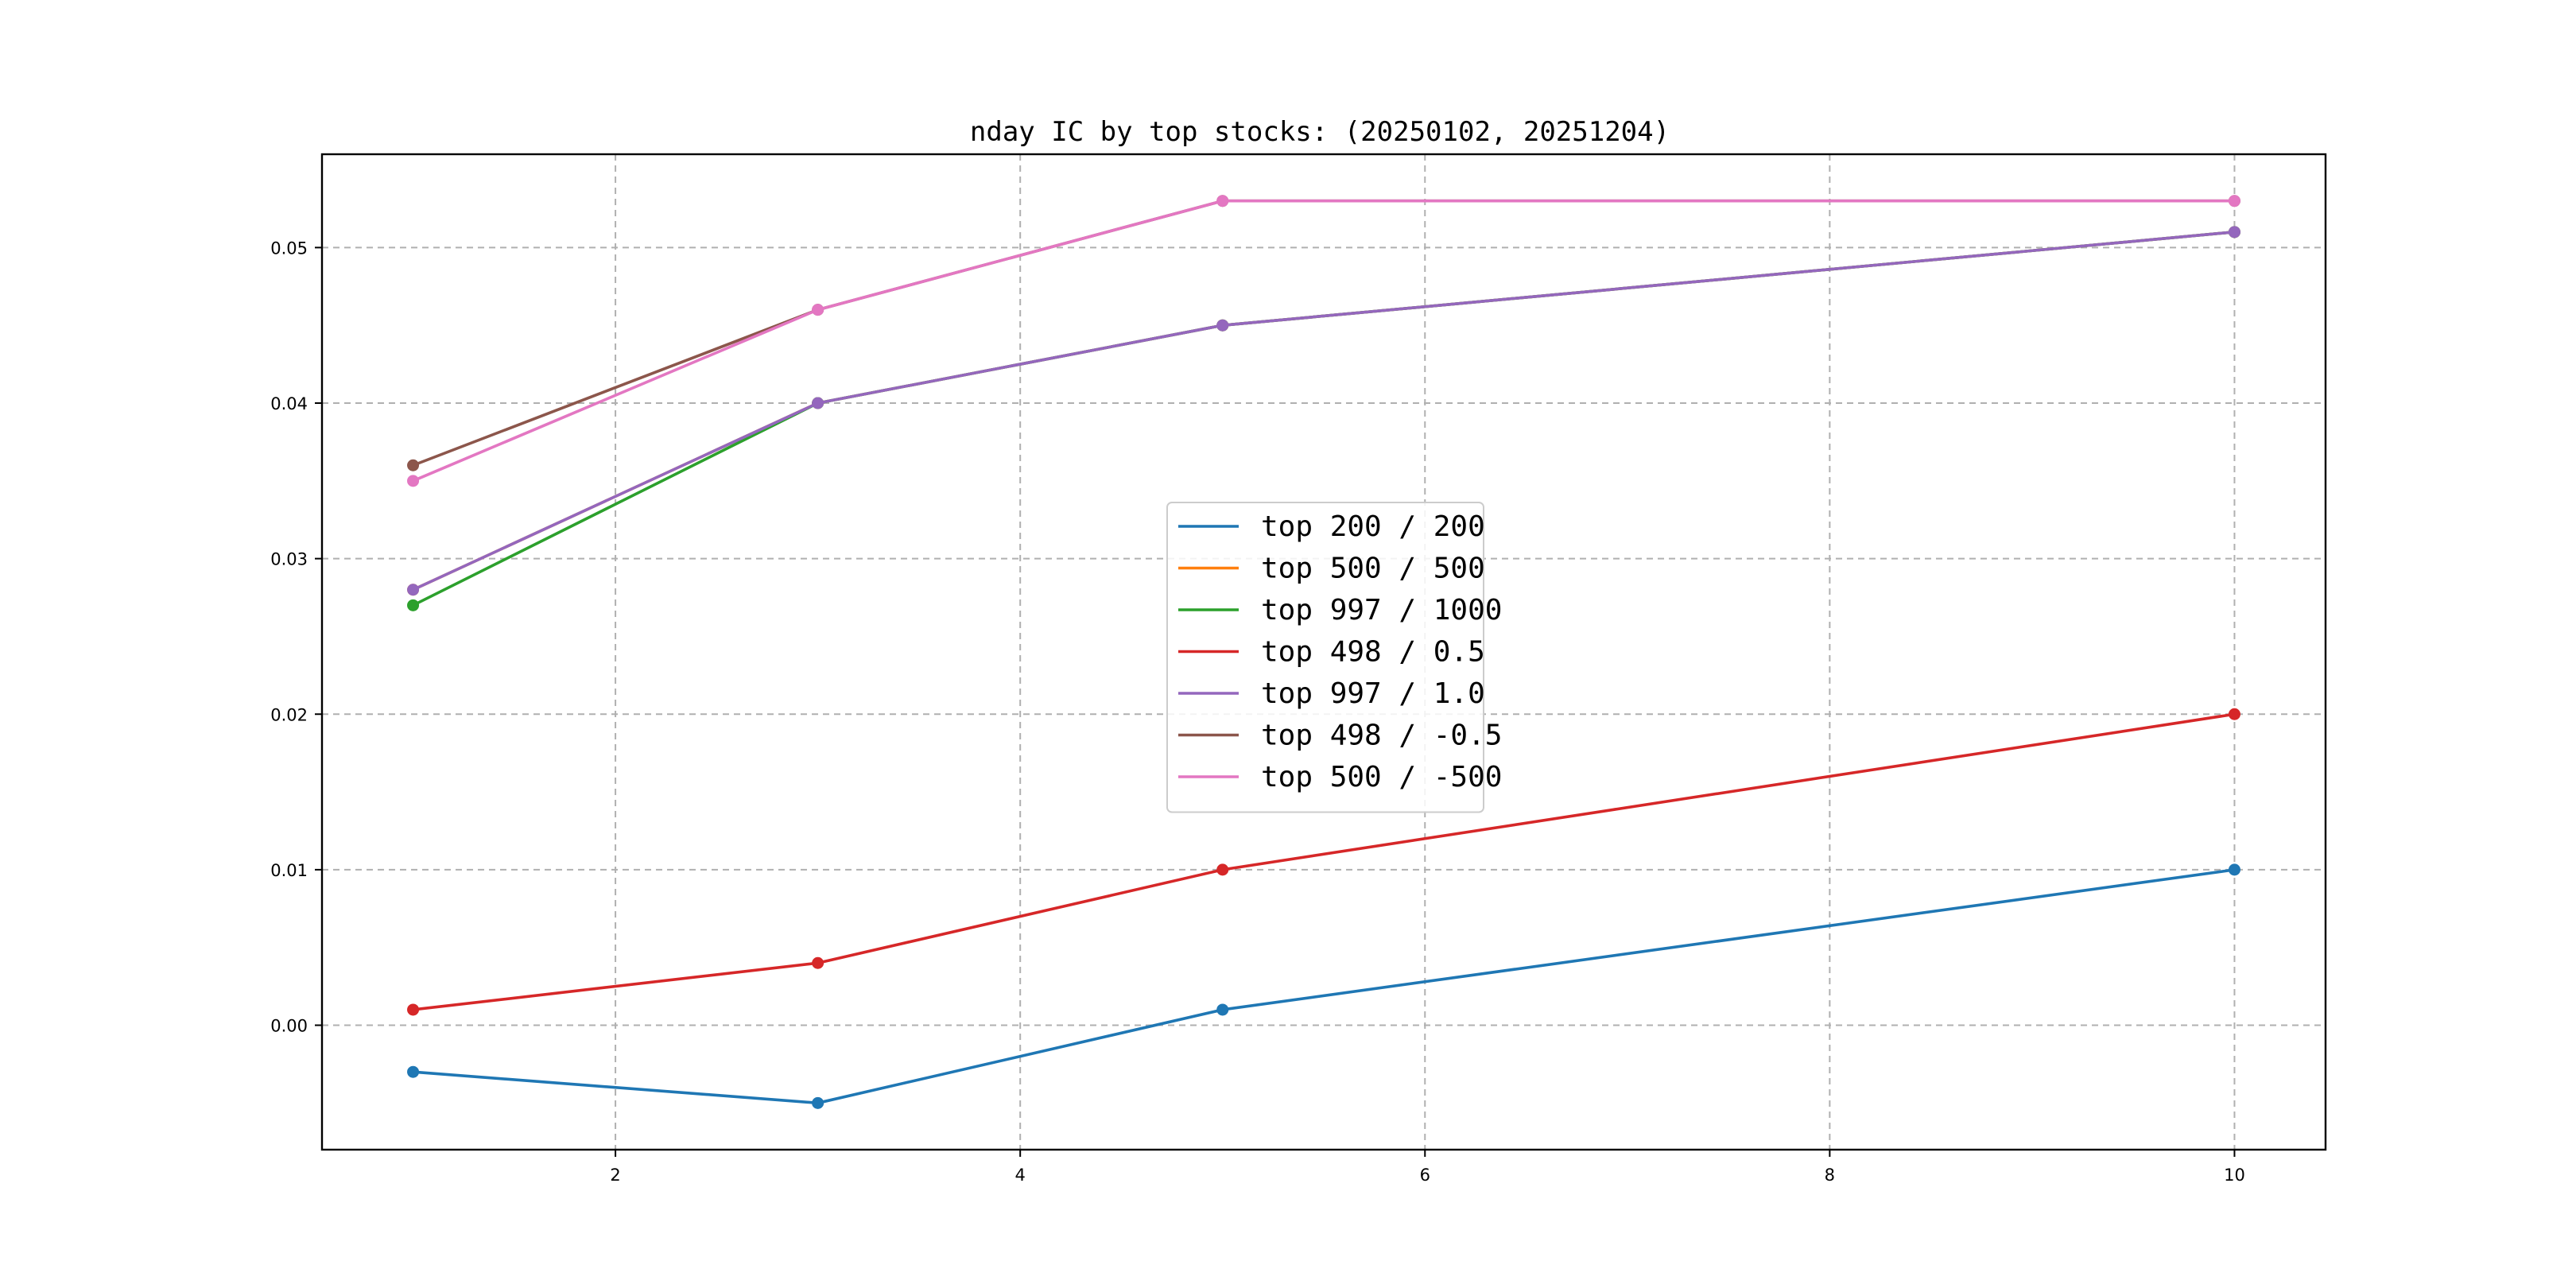 Image resolution: width=2576 pixels, height=1288 pixels. What do you see at coordinates (615, 1175) in the screenshot?
I see `x-tick-label: 2` at bounding box center [615, 1175].